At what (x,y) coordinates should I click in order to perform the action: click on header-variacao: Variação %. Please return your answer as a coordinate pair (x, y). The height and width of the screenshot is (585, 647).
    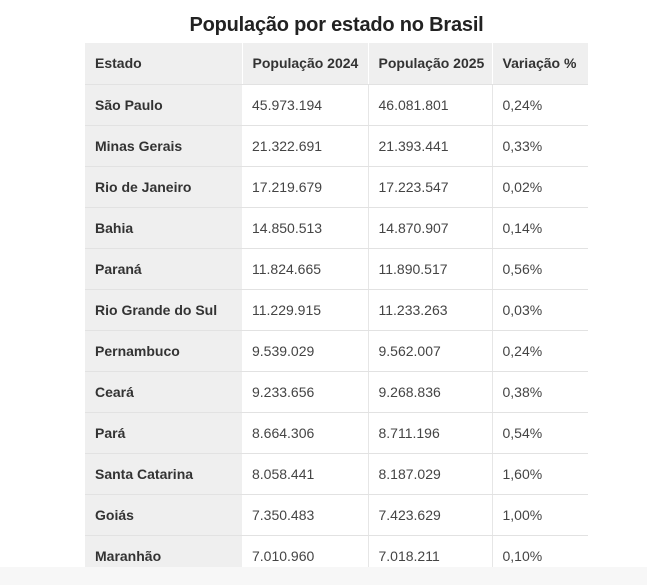
    Looking at the image, I should click on (540, 64).